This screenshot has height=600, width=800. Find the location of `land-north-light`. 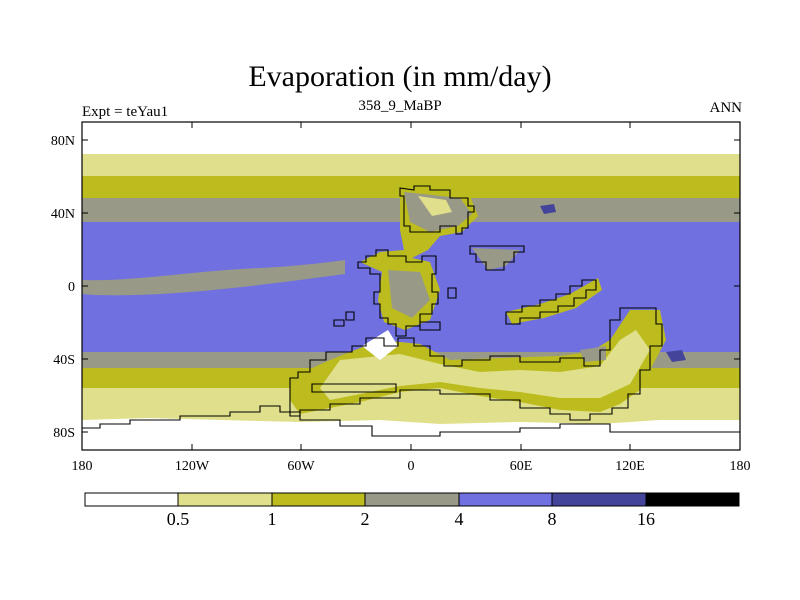

land-north-light is located at coordinates (435, 206).